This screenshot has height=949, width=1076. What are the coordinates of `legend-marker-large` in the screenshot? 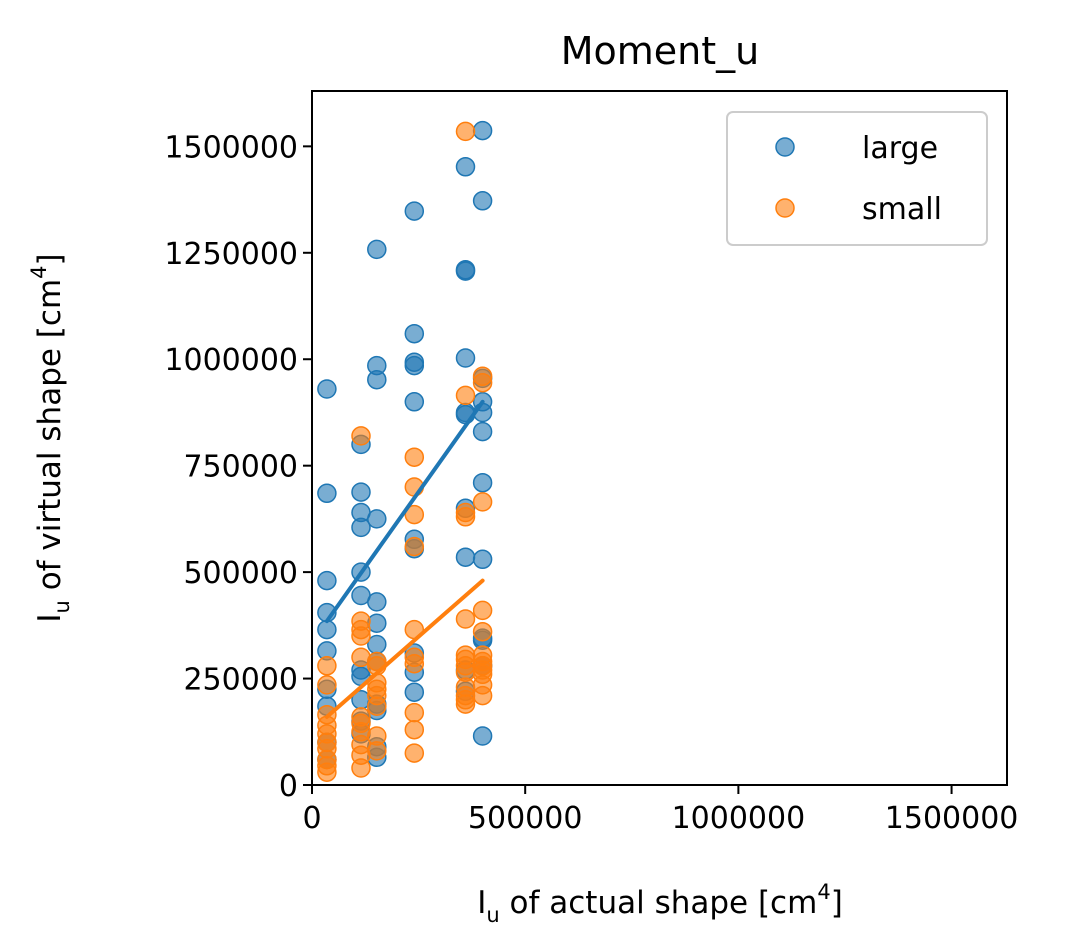 It's located at (785, 147).